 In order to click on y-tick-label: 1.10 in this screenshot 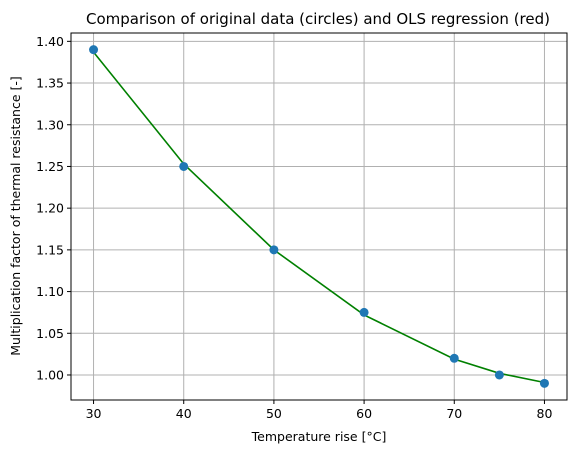, I will do `click(50, 291)`.